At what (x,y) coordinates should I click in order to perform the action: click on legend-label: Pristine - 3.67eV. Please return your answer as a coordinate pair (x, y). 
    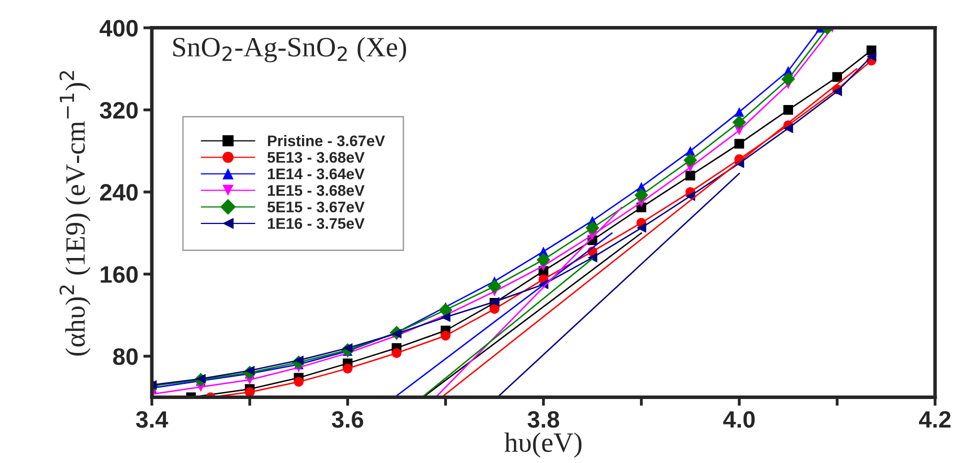
    Looking at the image, I should click on (326, 140).